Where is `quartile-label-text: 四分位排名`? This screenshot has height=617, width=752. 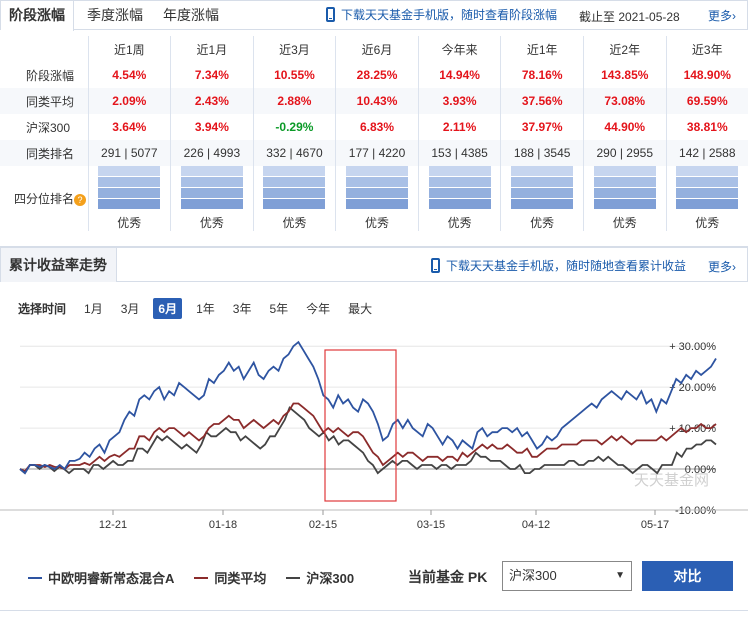 quartile-label-text: 四分位排名 is located at coordinates (44, 199).